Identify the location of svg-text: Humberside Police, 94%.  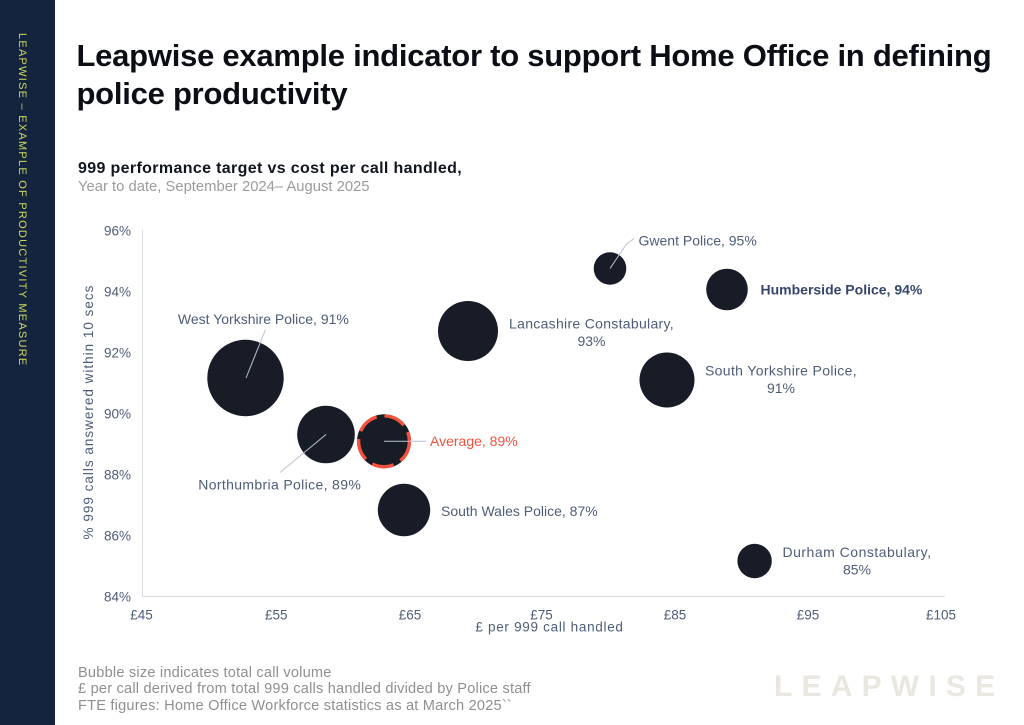
(842, 289).